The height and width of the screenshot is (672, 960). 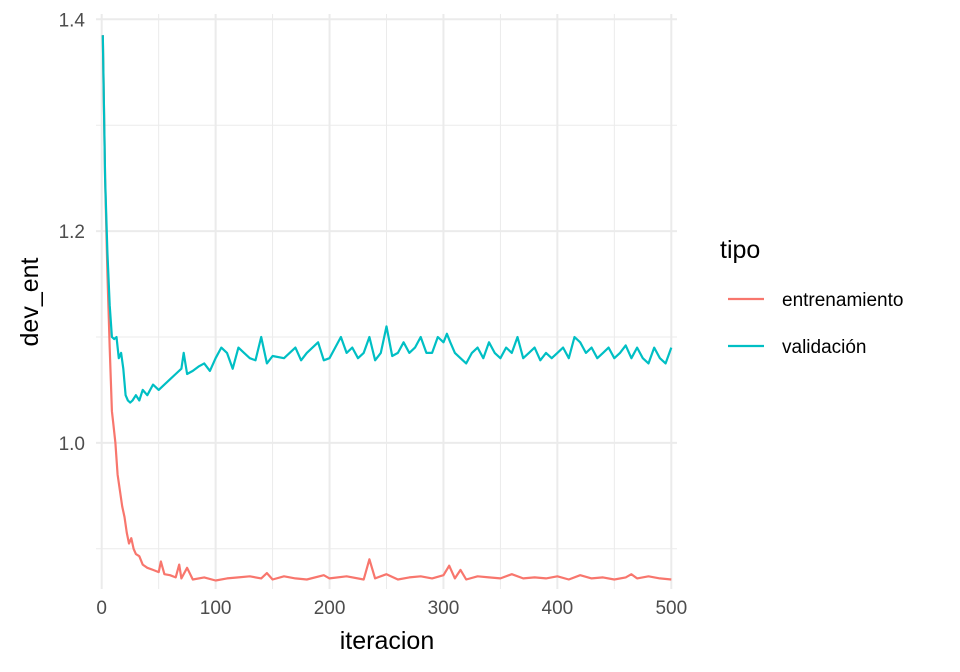 I want to click on legend-title: tipo, so click(x=740, y=250).